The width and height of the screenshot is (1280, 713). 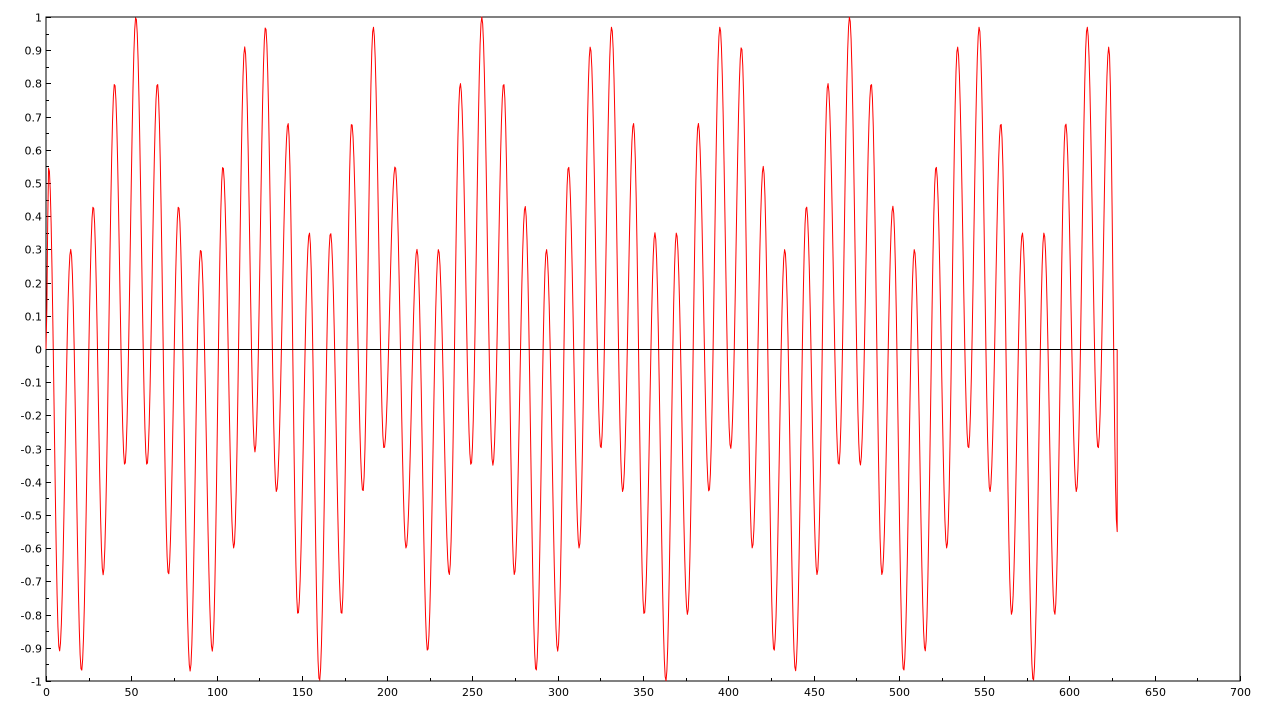 I want to click on y-tick-label: 0, so click(x=38, y=350).